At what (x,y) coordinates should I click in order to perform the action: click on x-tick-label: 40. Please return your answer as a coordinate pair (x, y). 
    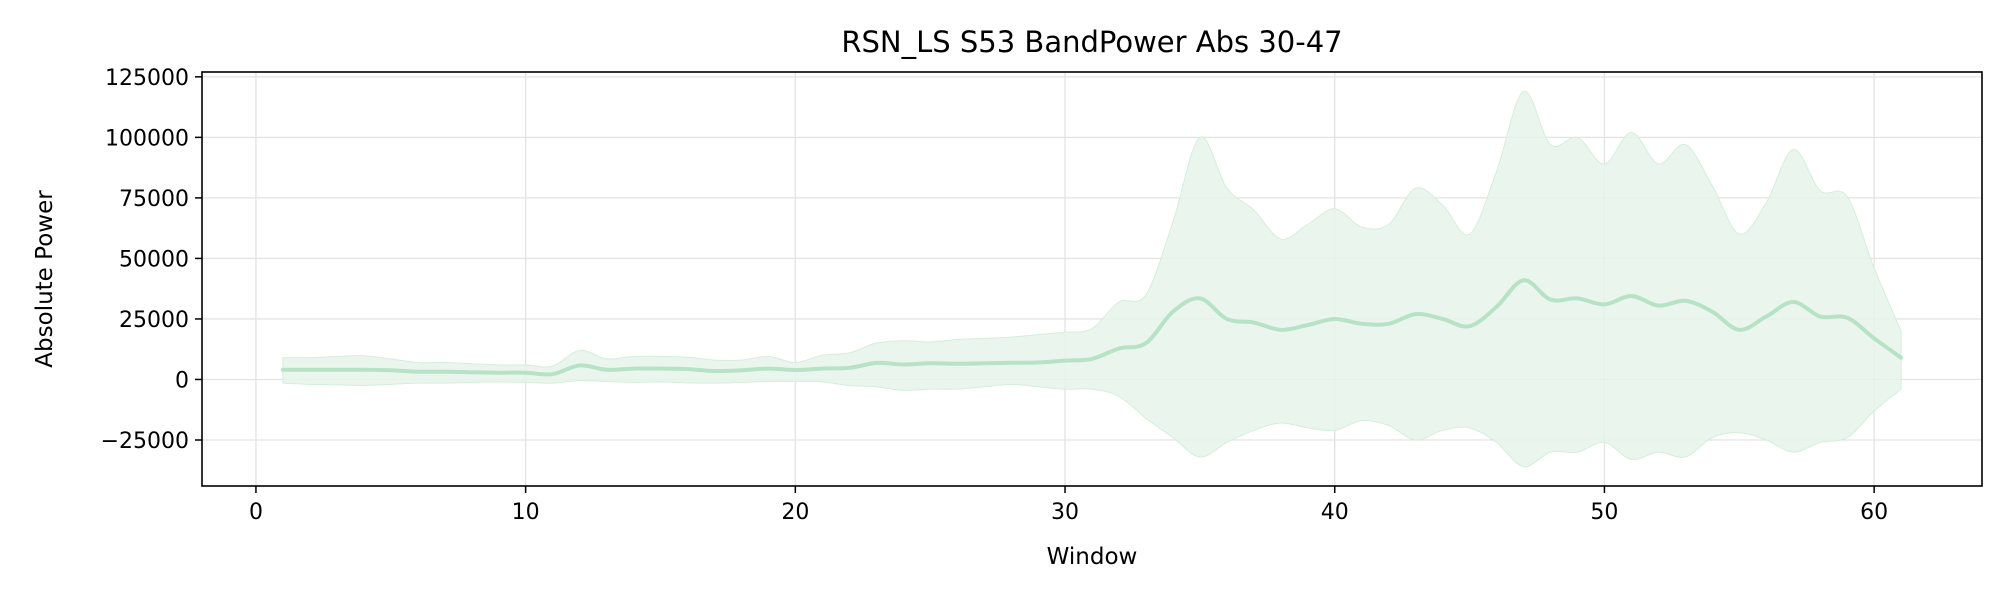
    Looking at the image, I should click on (1335, 512).